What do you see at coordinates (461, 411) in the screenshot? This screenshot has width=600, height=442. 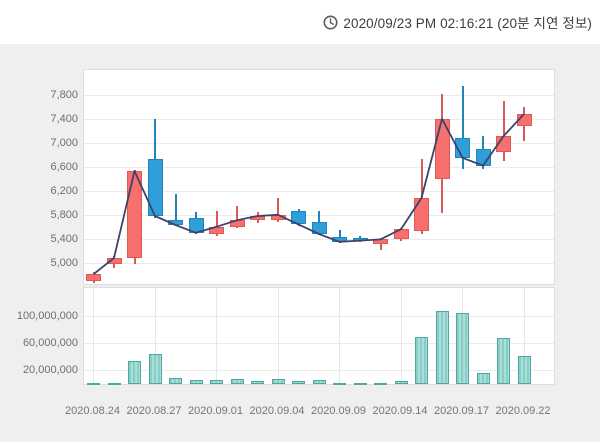 I see `date-label: 2020.09.17` at bounding box center [461, 411].